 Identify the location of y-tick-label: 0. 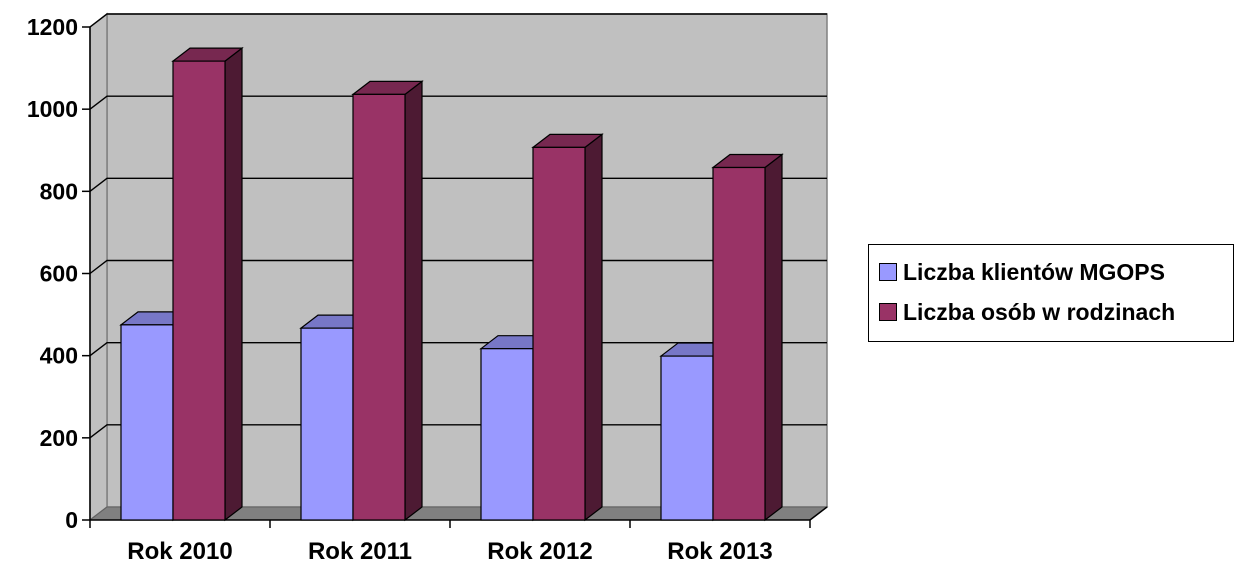
(71, 520).